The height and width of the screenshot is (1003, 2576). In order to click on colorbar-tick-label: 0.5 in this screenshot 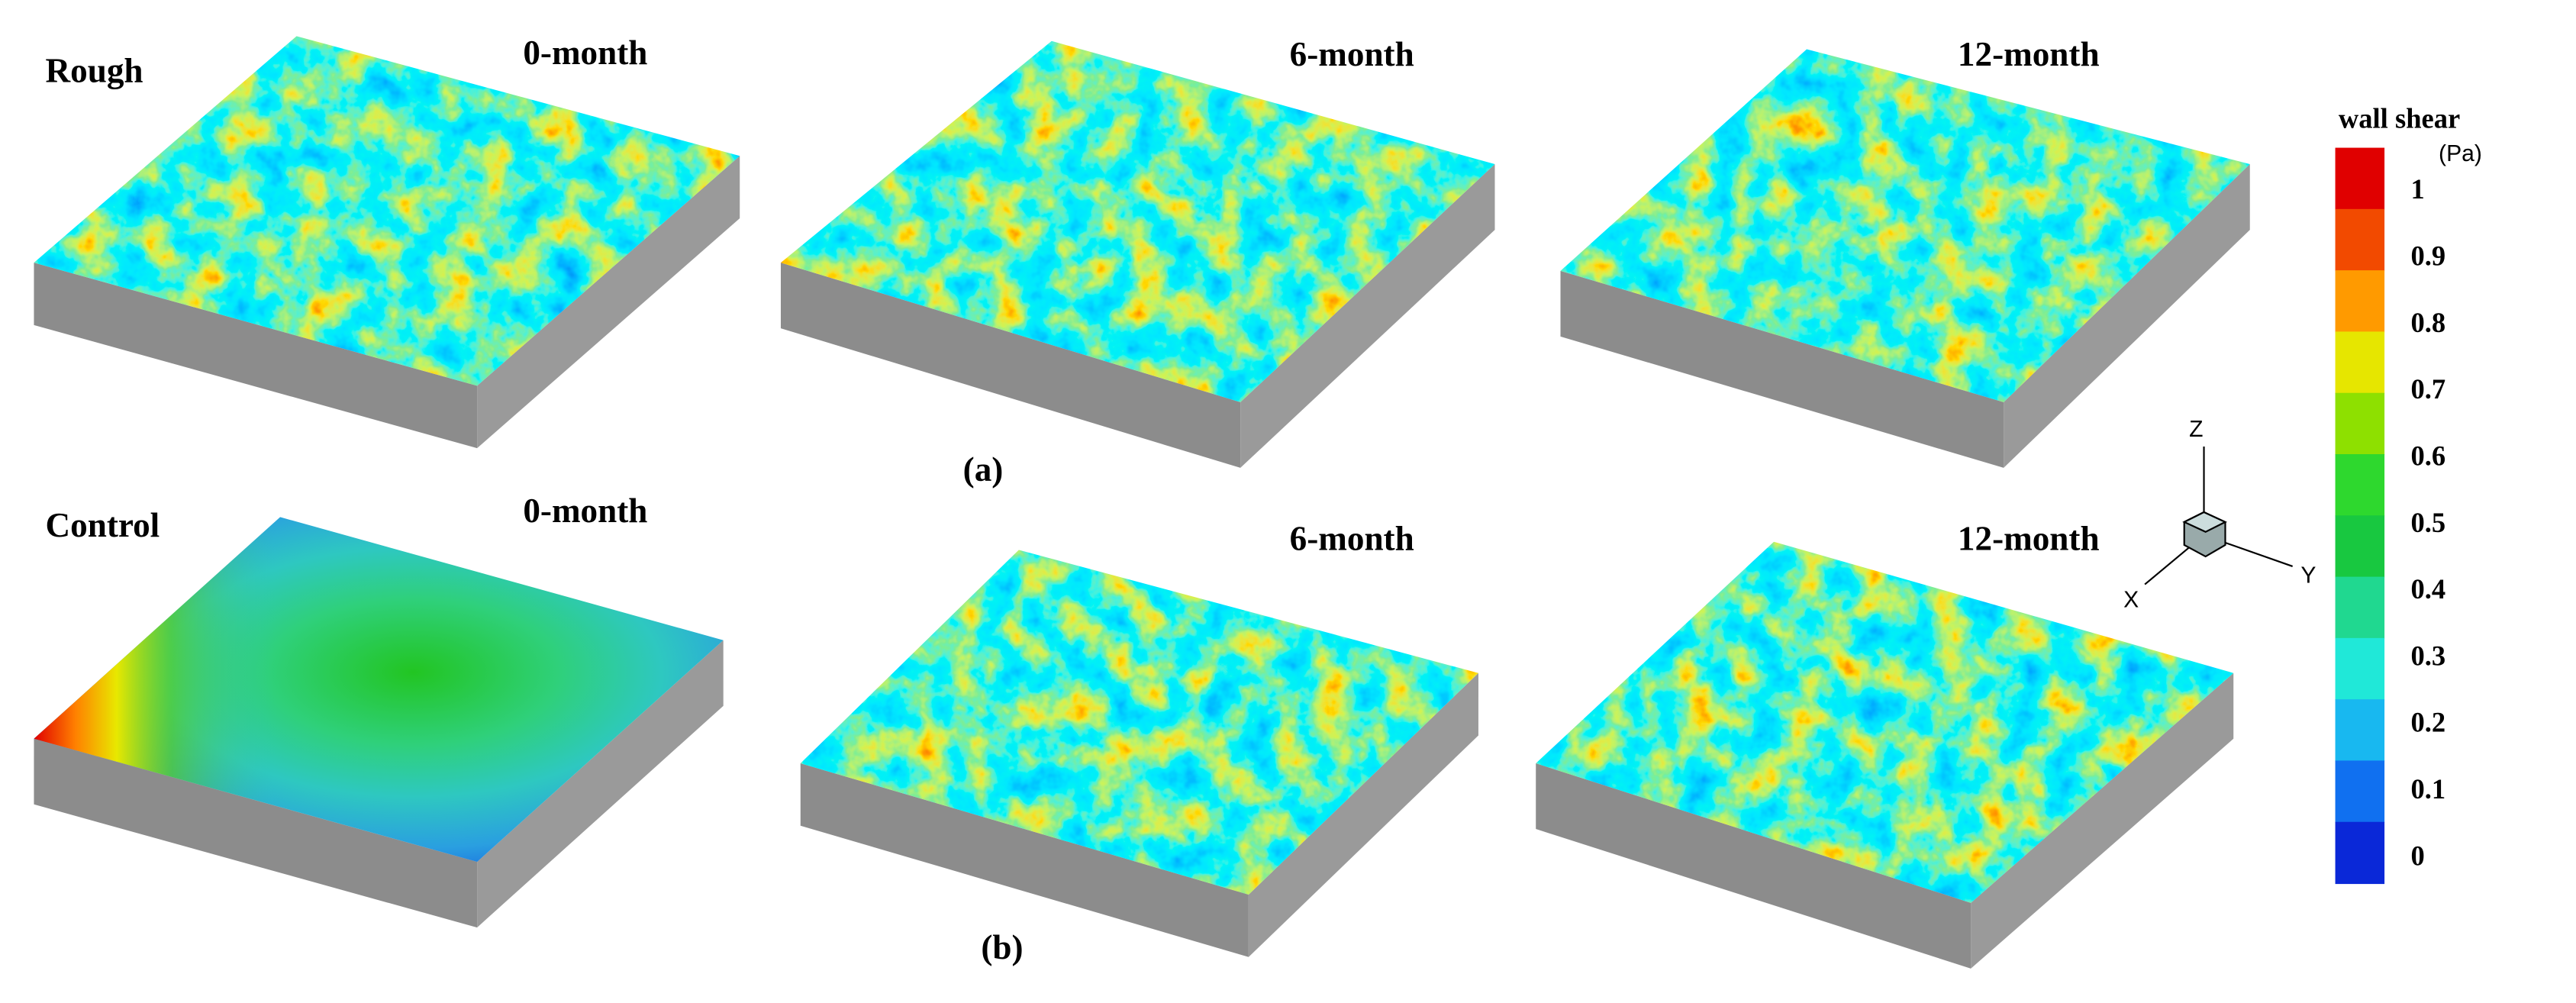, I will do `click(2428, 522)`.